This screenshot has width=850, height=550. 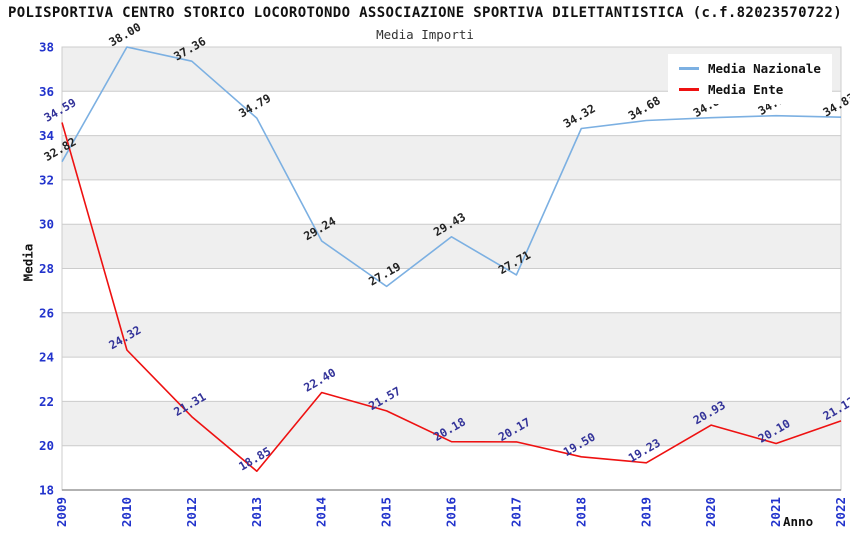 What do you see at coordinates (126, 512) in the screenshot?
I see `svg-text: 2010` at bounding box center [126, 512].